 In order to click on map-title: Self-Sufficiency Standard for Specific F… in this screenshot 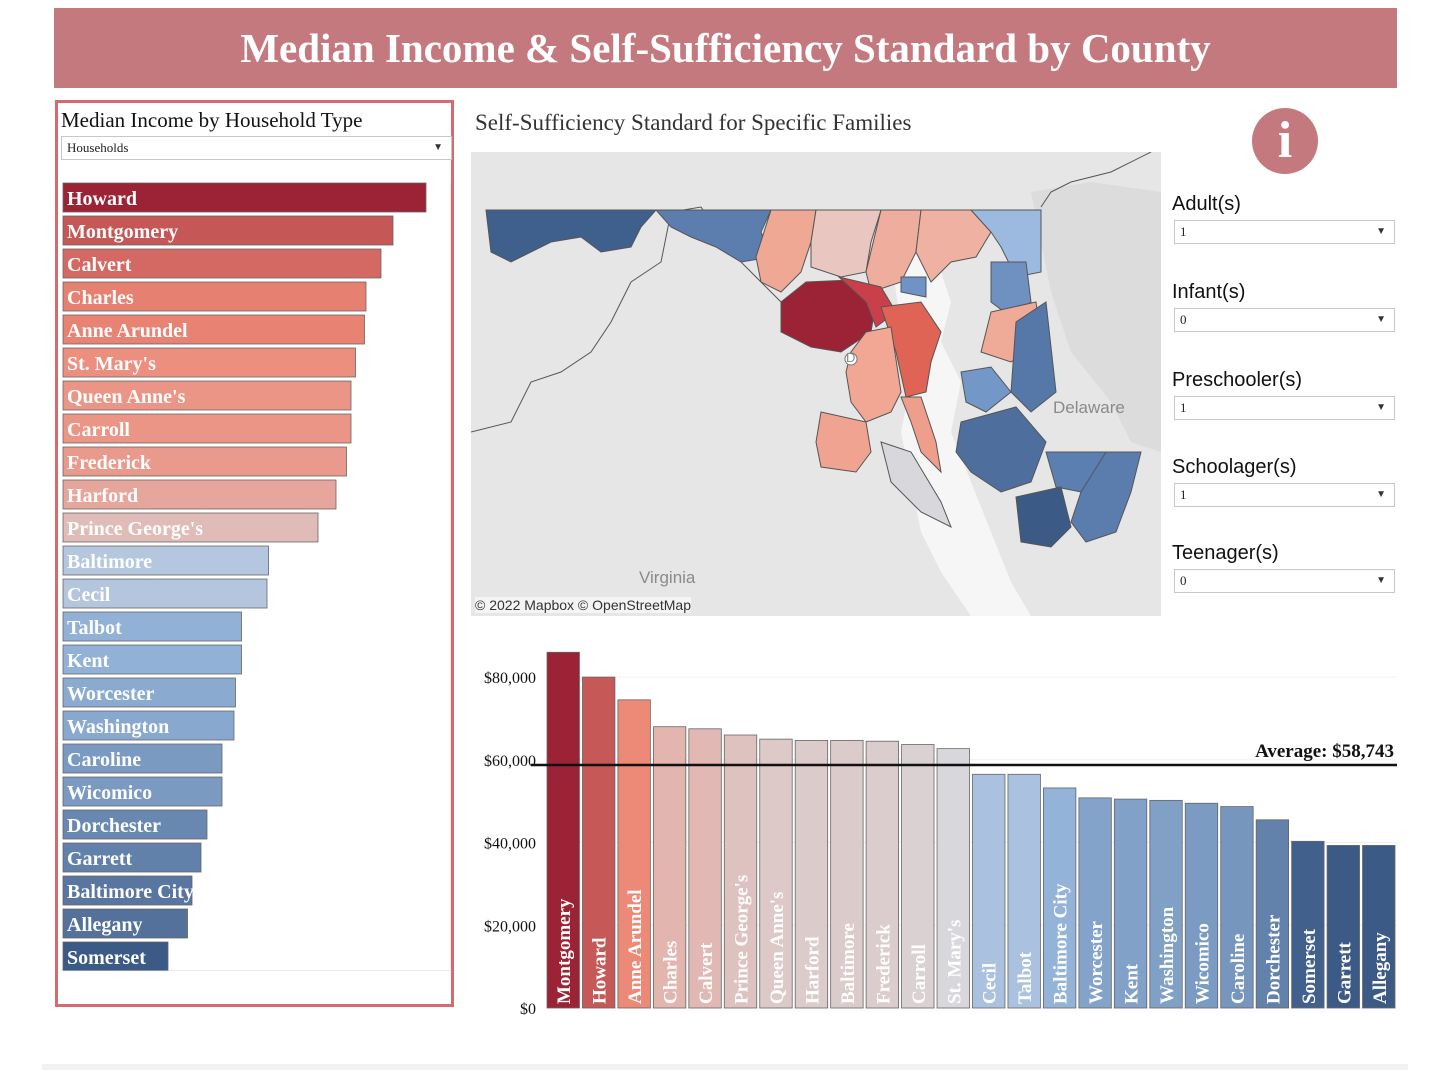, I will do `click(693, 122)`.